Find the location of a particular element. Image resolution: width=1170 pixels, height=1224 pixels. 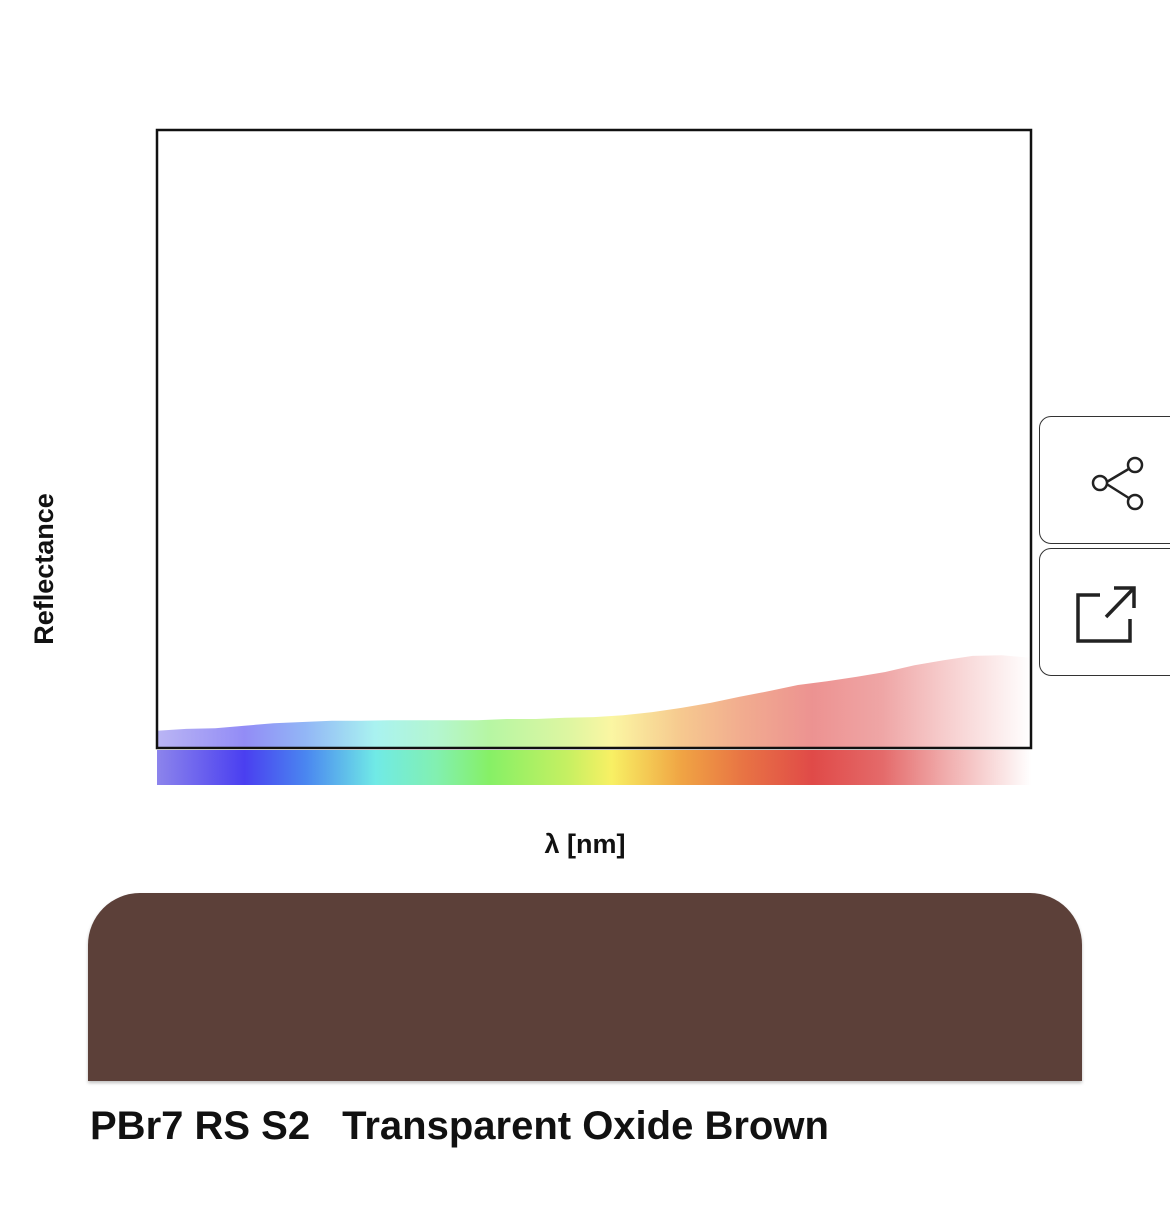

pigment-label: PBr7 RS S2 Transparent Oxide Brown is located at coordinates (459, 1126).